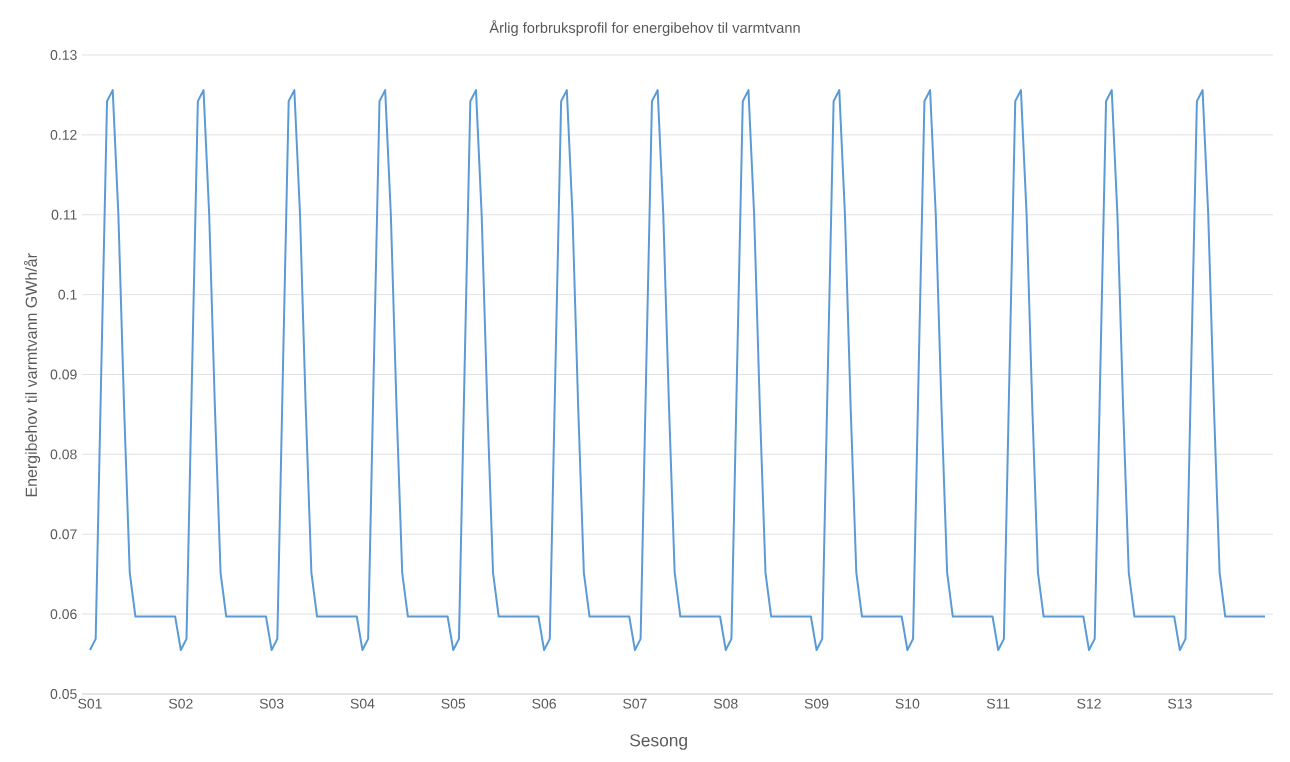 This screenshot has width=1290, height=762. What do you see at coordinates (64, 214) in the screenshot?
I see `y-tick-label: 0.11` at bounding box center [64, 214].